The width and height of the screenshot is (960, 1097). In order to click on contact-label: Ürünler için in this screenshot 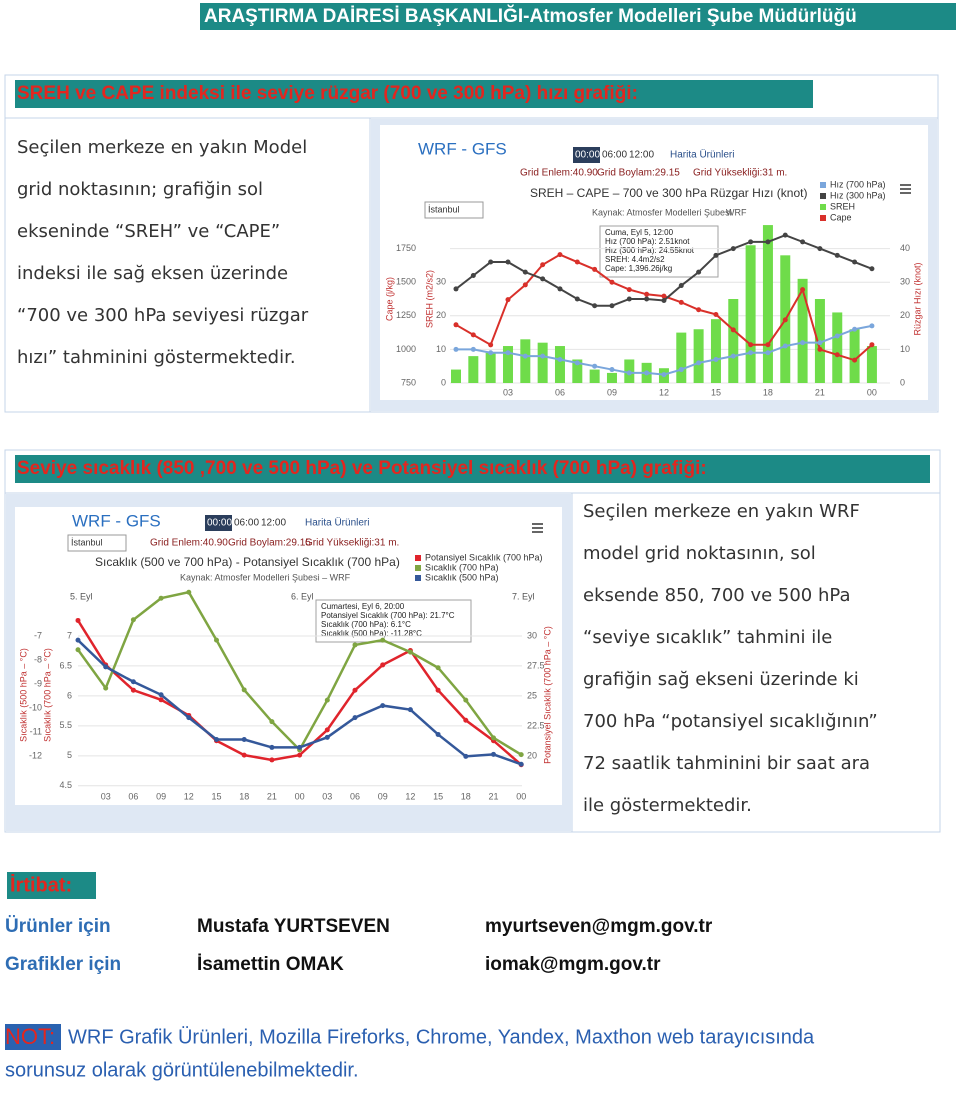, I will do `click(58, 926)`.